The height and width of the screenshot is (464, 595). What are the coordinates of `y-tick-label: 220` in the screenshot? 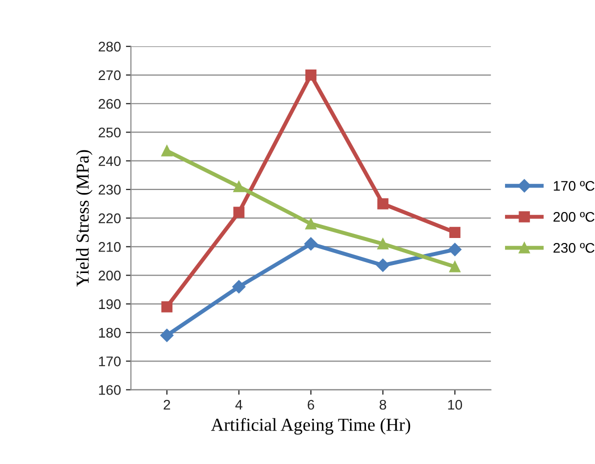 It's located at (109, 218).